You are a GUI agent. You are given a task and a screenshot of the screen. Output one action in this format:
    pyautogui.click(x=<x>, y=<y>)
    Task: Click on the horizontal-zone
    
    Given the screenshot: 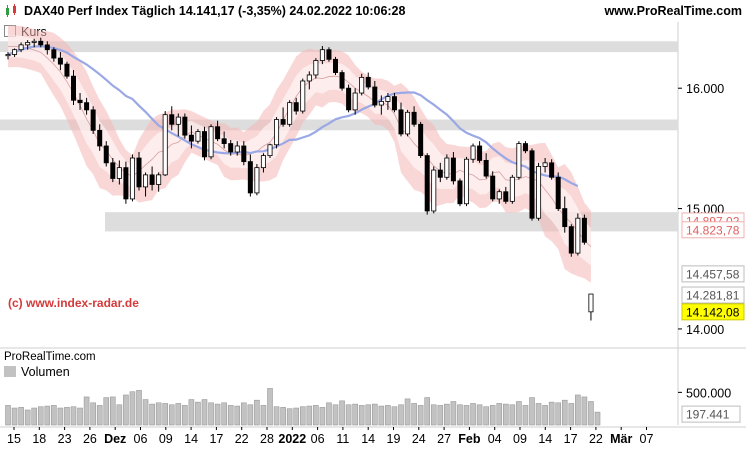 What is the action you would take?
    pyautogui.click(x=339, y=125)
    